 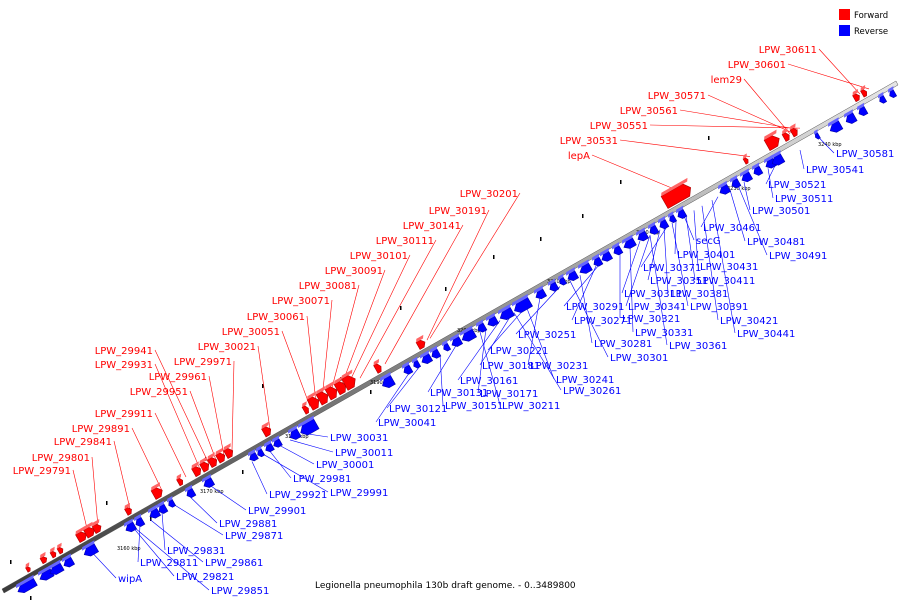 What do you see at coordinates (489, 194) in the screenshot?
I see `gene-label: LPW_30201` at bounding box center [489, 194].